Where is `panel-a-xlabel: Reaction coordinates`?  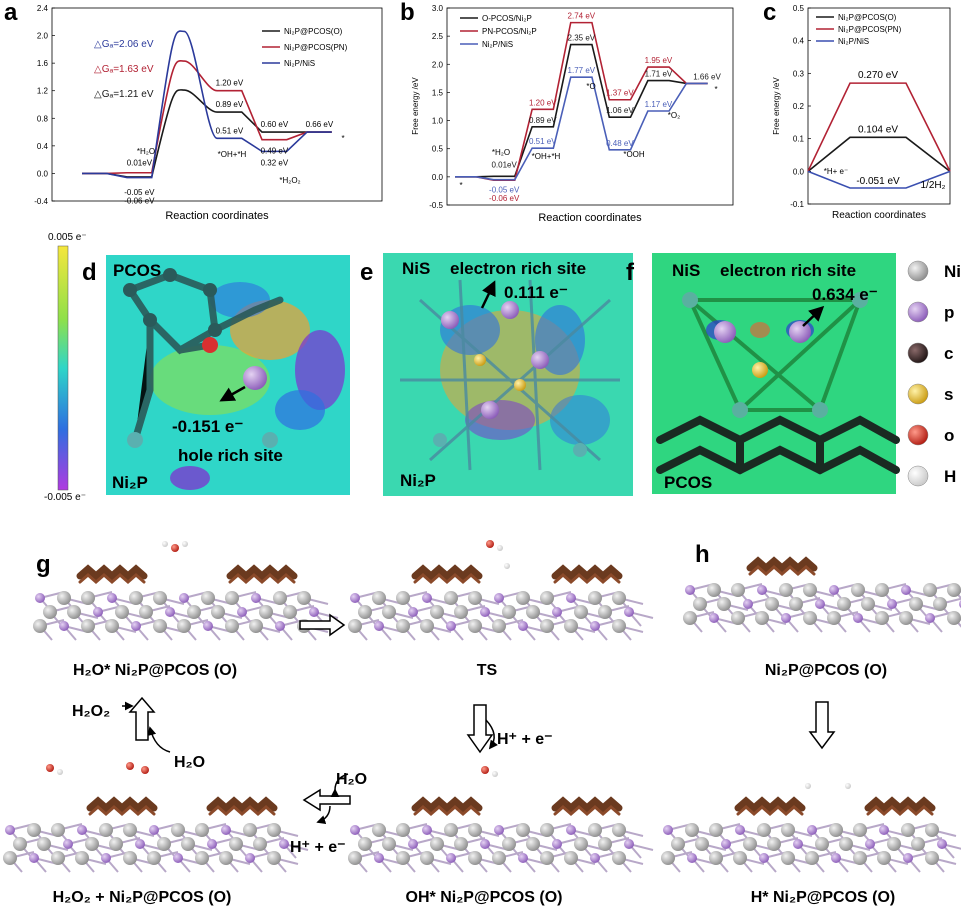
panel-a-xlabel: Reaction coordinates is located at coordinates (217, 216).